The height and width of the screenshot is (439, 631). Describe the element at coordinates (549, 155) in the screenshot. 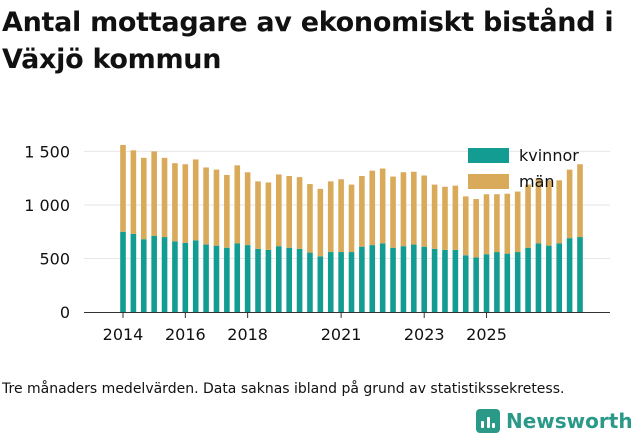

I see `legend-label: kvinnor` at that location.